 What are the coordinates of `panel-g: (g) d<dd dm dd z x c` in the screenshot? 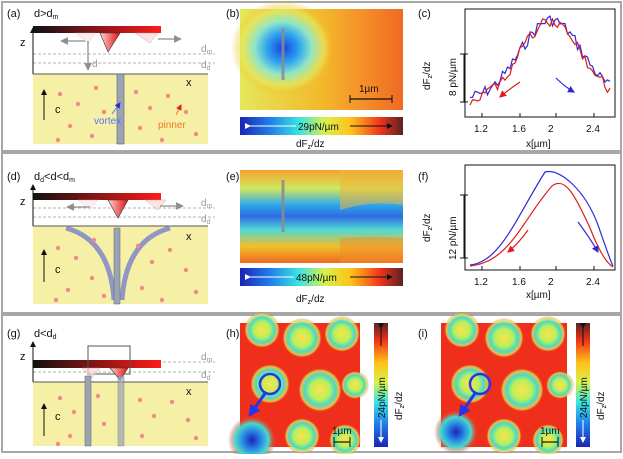 It's located at (111, 387).